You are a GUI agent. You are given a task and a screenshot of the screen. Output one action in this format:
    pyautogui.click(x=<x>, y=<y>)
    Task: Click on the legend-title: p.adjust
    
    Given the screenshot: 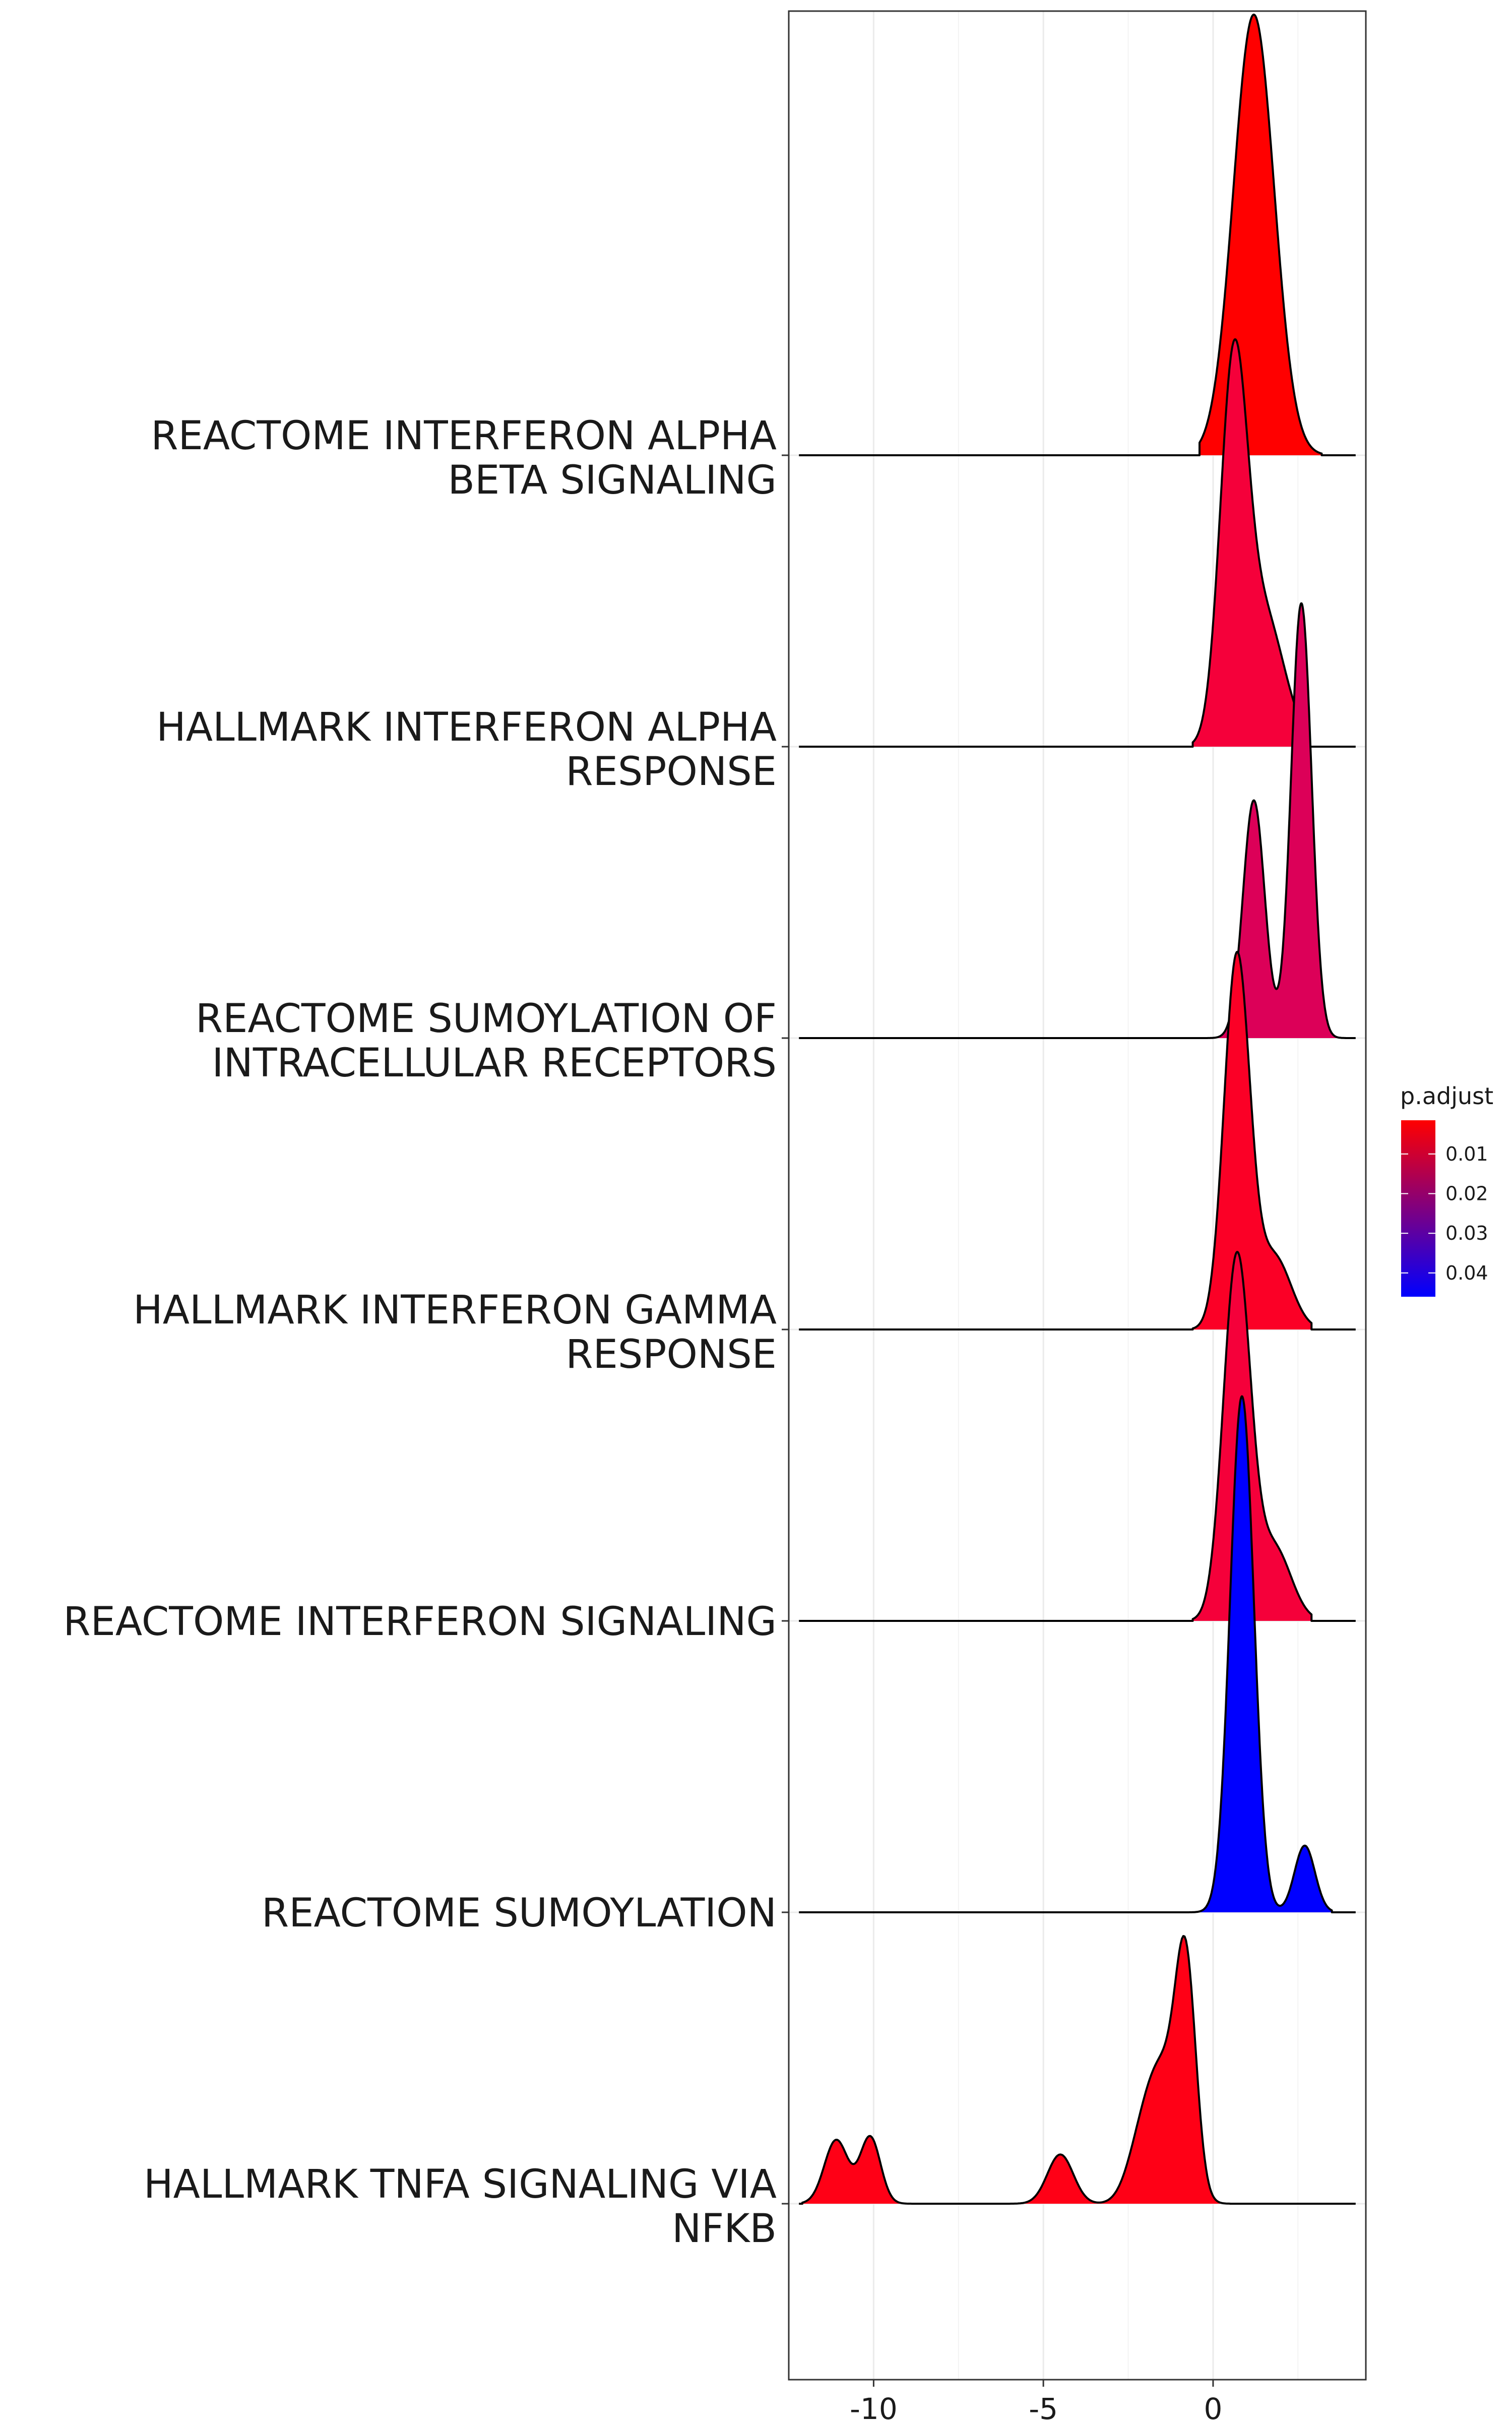 What is the action you would take?
    pyautogui.click(x=1446, y=1096)
    